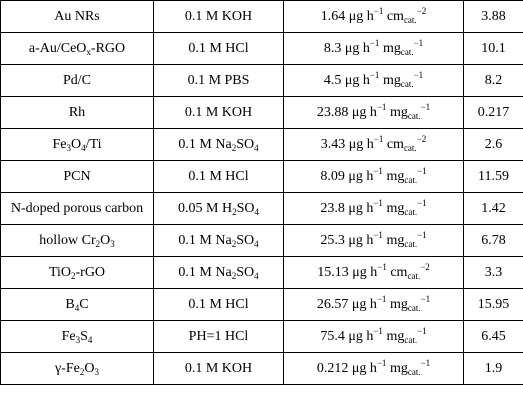  I want to click on table-cell: 11.59, so click(493, 176).